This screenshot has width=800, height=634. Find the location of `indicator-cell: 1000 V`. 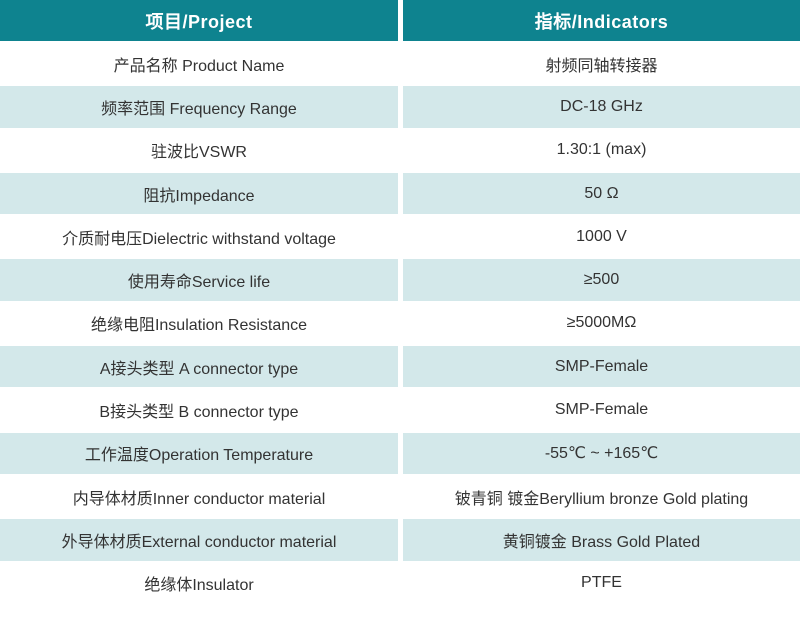

indicator-cell: 1000 V is located at coordinates (601, 238).